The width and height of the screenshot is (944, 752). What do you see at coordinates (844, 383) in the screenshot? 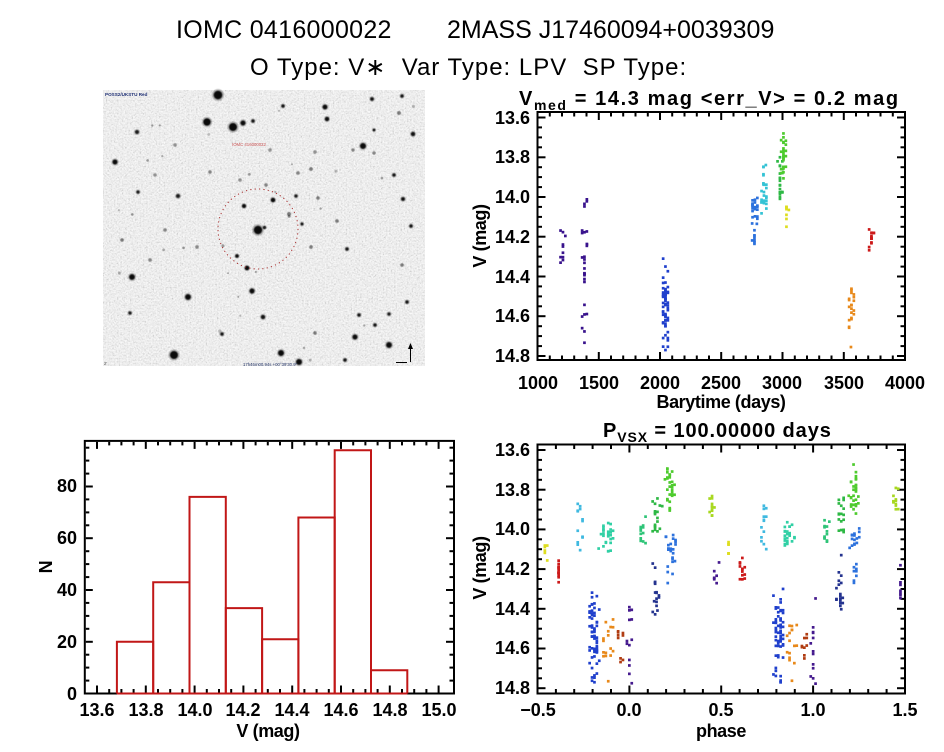
I see `svg-text: 3500` at bounding box center [844, 383].